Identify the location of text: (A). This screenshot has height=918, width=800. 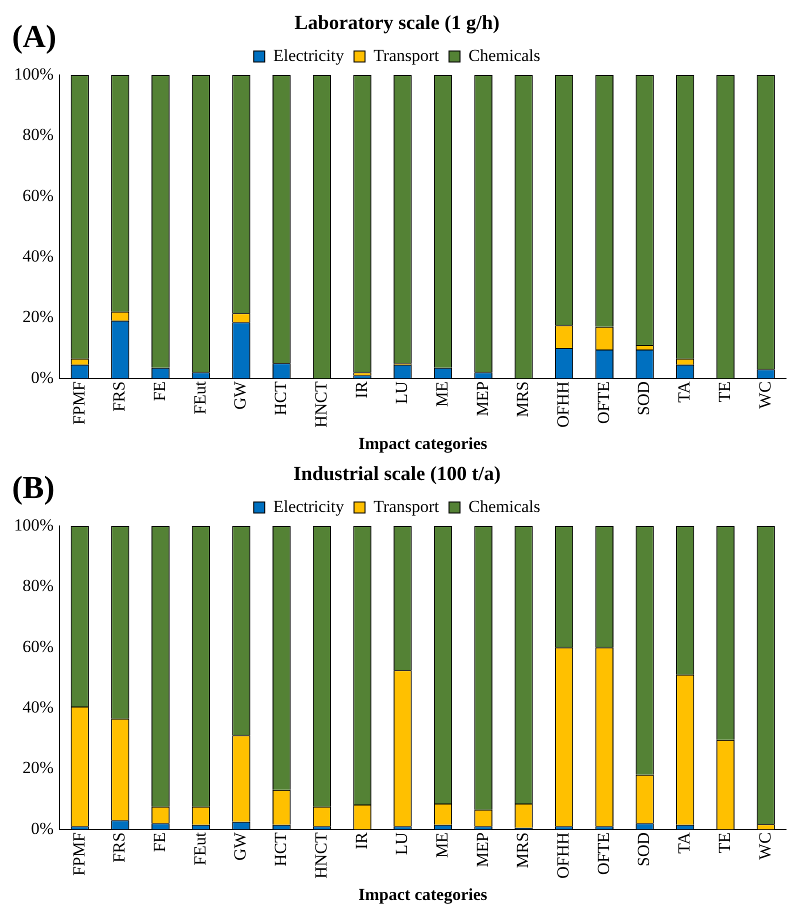
(34, 36).